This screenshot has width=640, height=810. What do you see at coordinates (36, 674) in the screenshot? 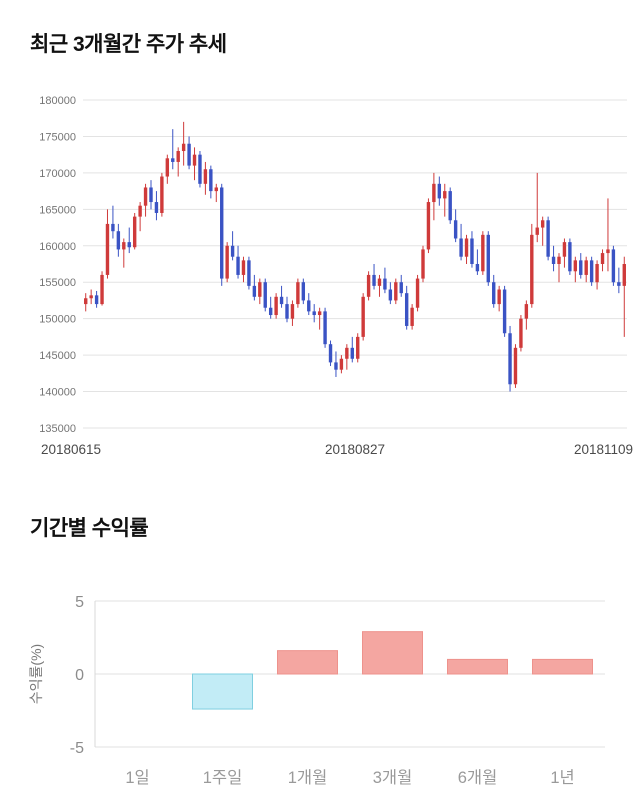
I see `y-axis-title: 수익률(%)` at bounding box center [36, 674].